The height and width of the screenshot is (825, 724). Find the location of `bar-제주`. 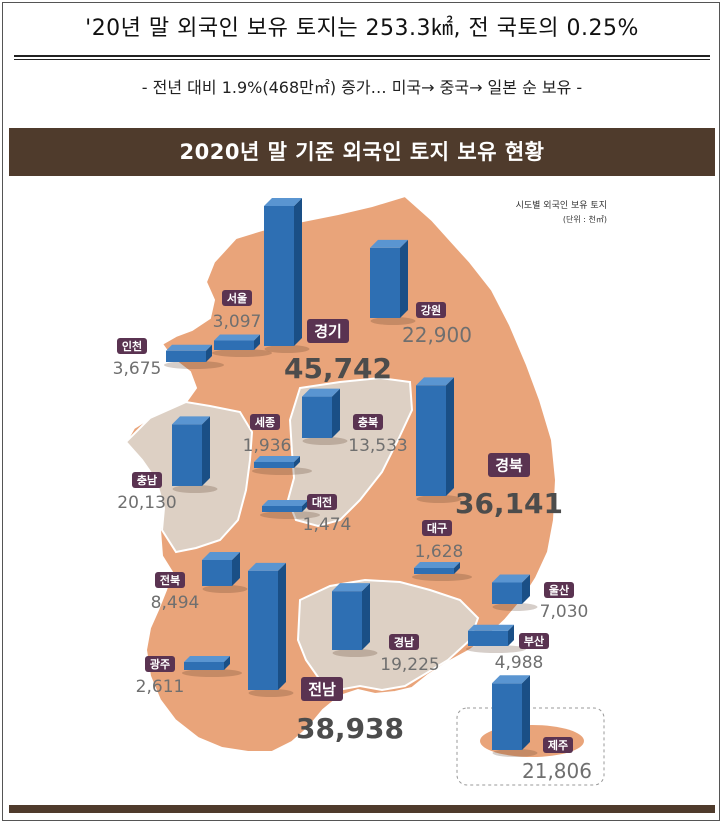

bar-제주 is located at coordinates (515, 716).